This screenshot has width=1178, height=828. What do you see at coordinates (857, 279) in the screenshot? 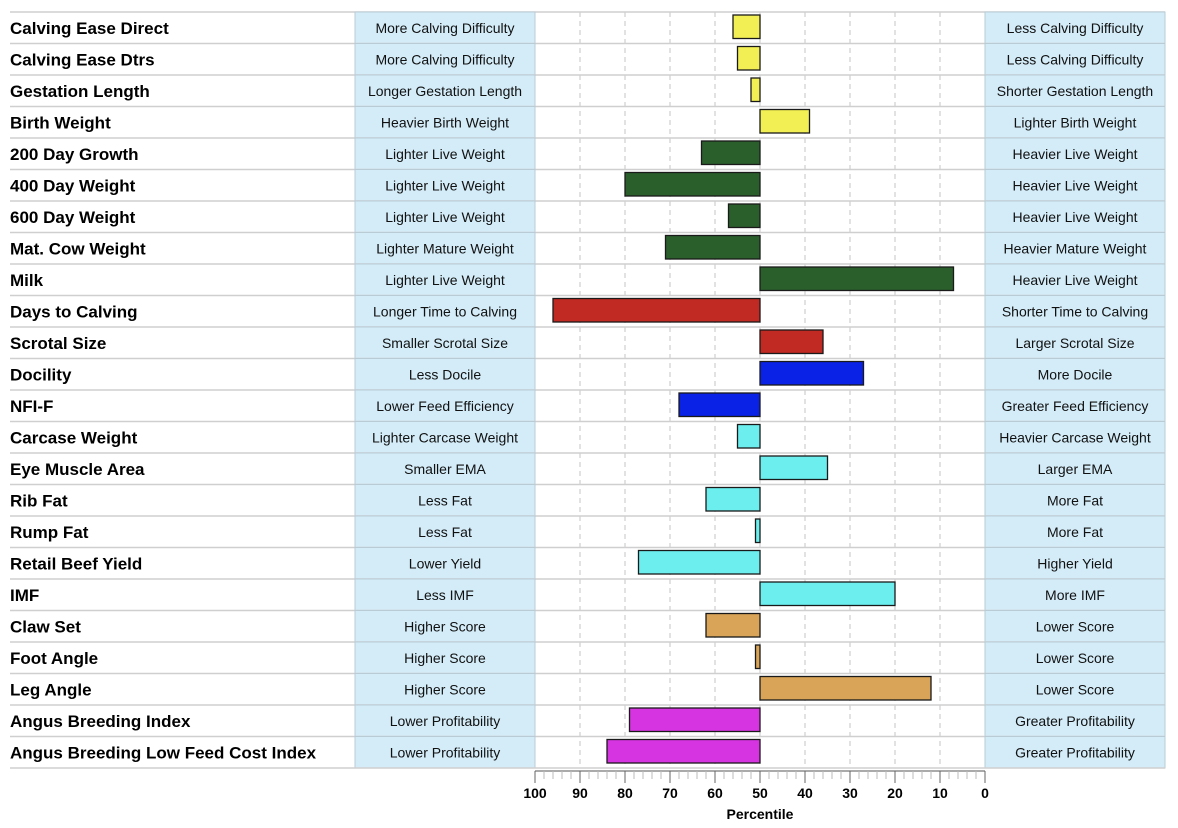
I see `bar-milk` at bounding box center [857, 279].